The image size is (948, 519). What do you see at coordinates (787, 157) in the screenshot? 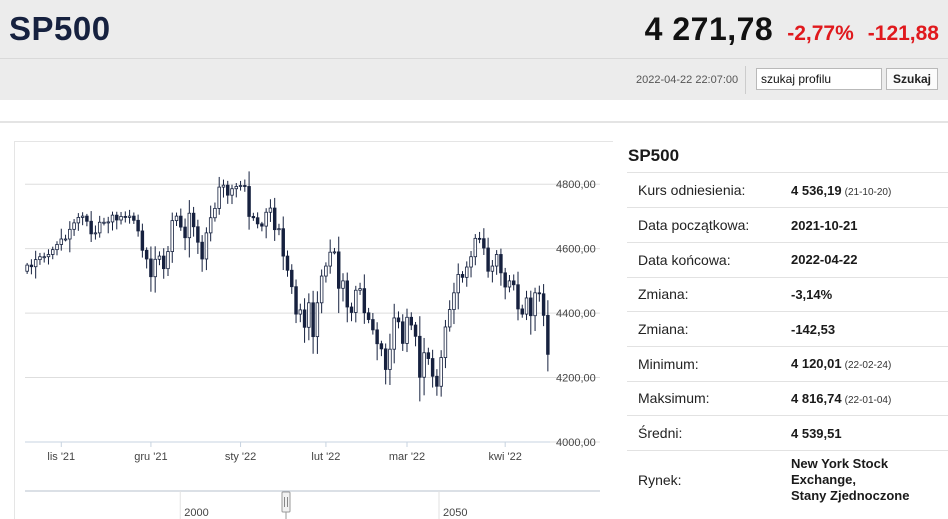
I see `info-title: SP500` at bounding box center [787, 157].